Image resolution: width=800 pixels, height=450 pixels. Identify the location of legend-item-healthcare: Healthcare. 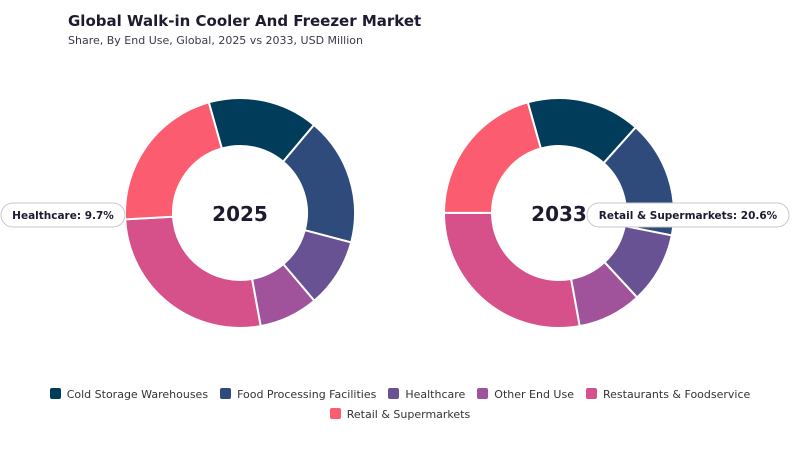
(426, 395).